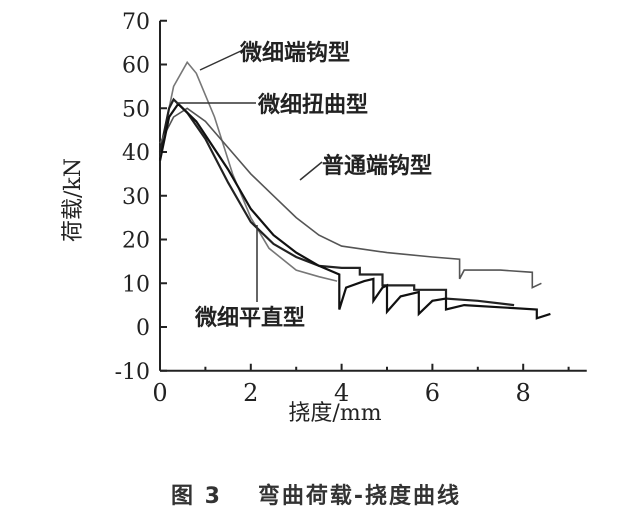  I want to click on series-label-2: 微细扭曲型, so click(312, 105).